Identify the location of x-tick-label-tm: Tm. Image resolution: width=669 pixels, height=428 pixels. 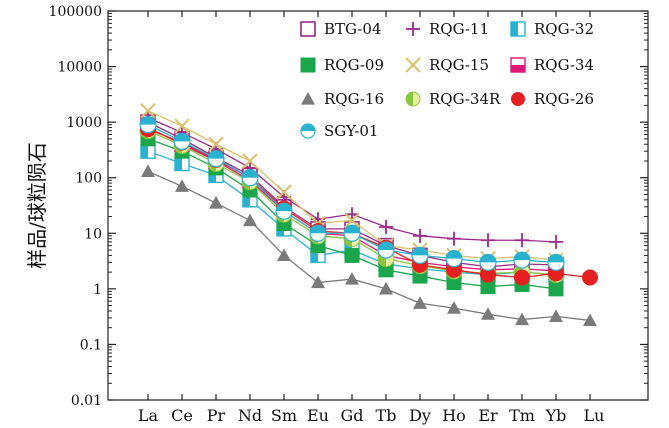
(522, 415).